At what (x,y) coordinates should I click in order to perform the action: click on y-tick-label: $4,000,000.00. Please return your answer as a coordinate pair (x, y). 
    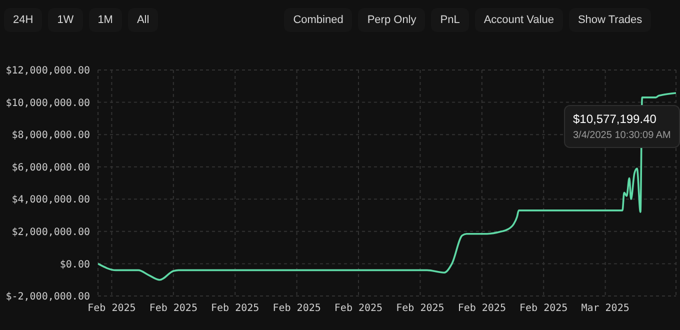
    Looking at the image, I should click on (51, 200).